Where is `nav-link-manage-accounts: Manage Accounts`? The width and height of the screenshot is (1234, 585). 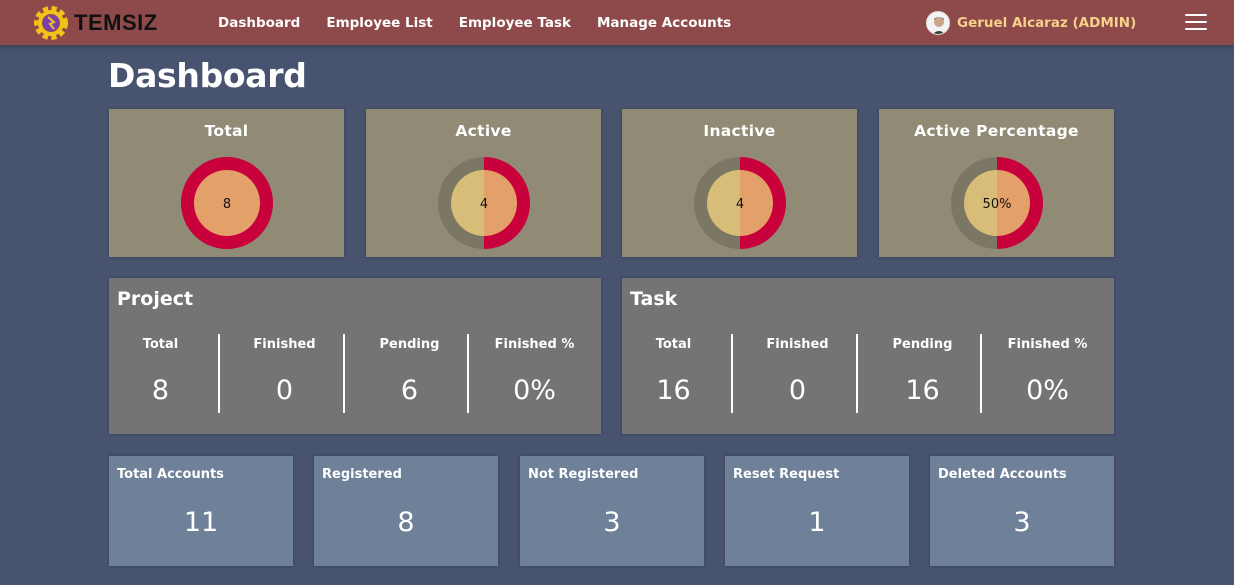
nav-link-manage-accounts: Manage Accounts is located at coordinates (664, 22).